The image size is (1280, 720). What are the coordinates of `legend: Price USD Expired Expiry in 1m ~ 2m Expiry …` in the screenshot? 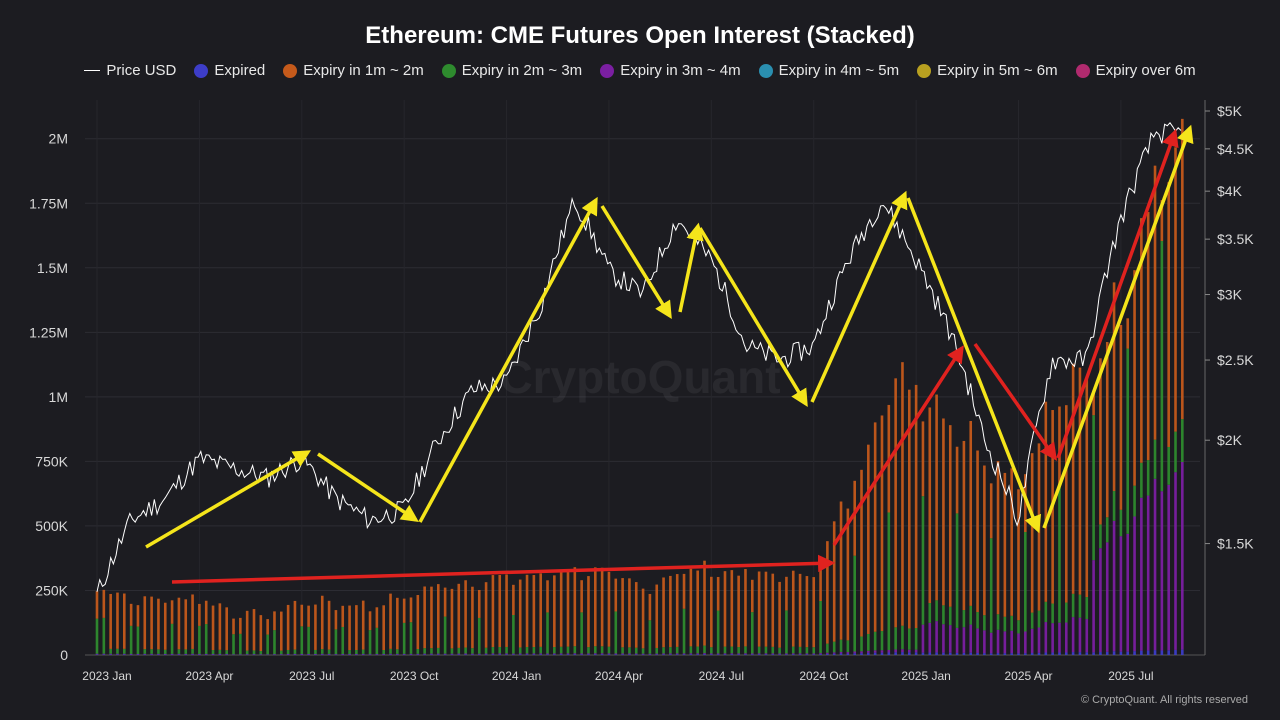 It's located at (640, 70).